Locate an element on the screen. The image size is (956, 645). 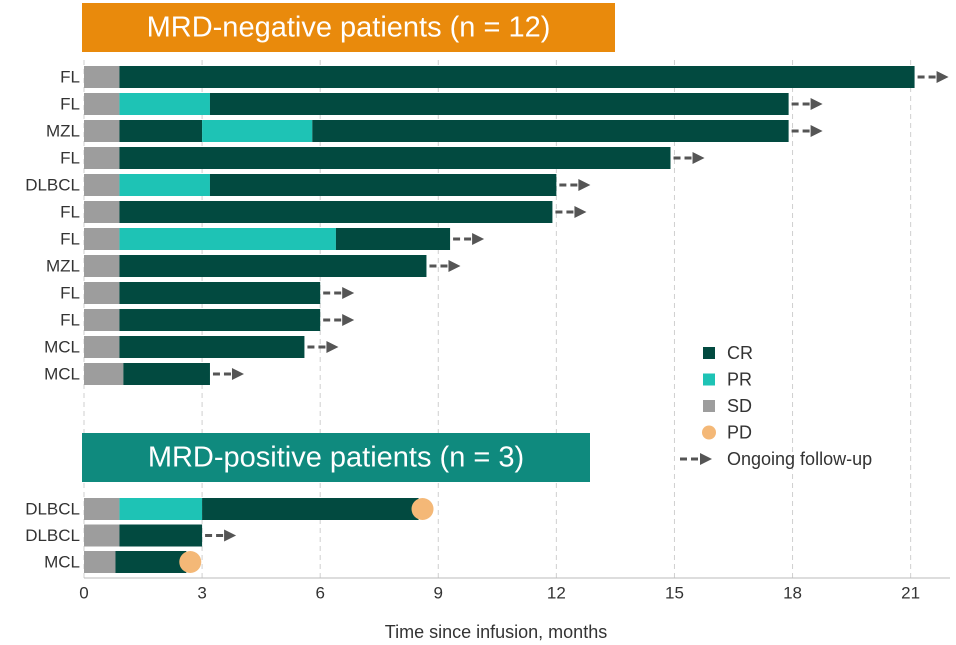
legend-label: PD is located at coordinates (739, 432).